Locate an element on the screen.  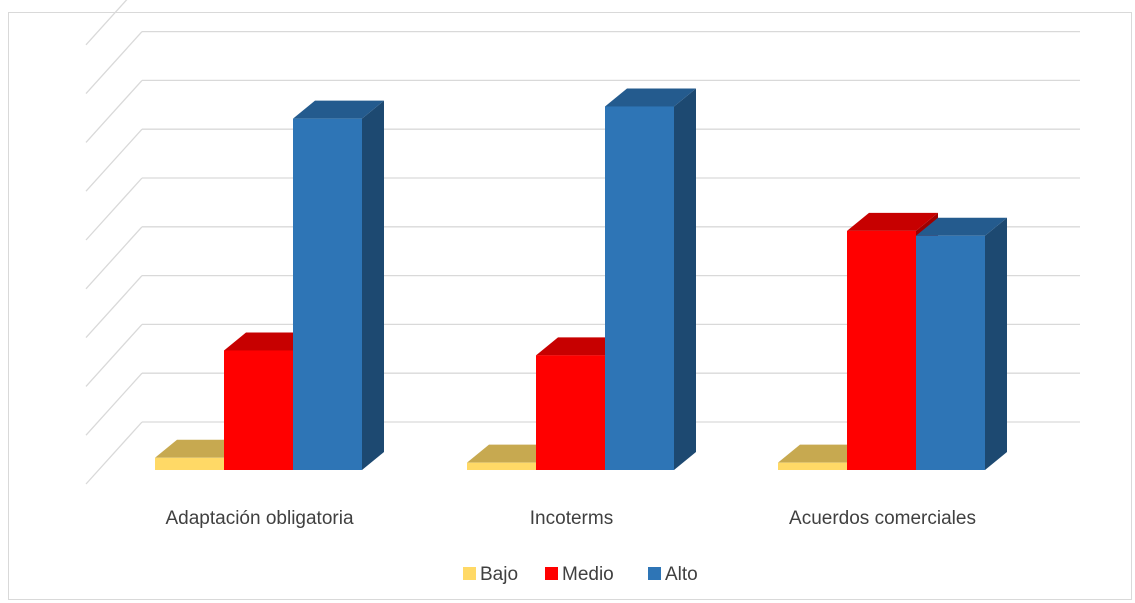
legend-label: Bajo is located at coordinates (499, 574).